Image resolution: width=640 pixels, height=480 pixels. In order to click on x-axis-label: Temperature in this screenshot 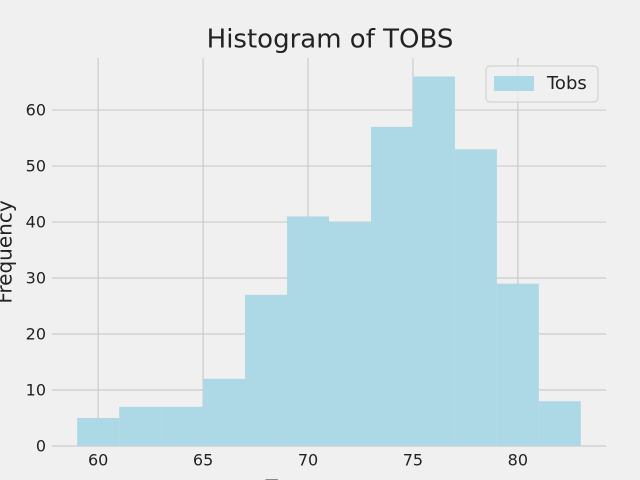, I will do `click(329, 478)`.